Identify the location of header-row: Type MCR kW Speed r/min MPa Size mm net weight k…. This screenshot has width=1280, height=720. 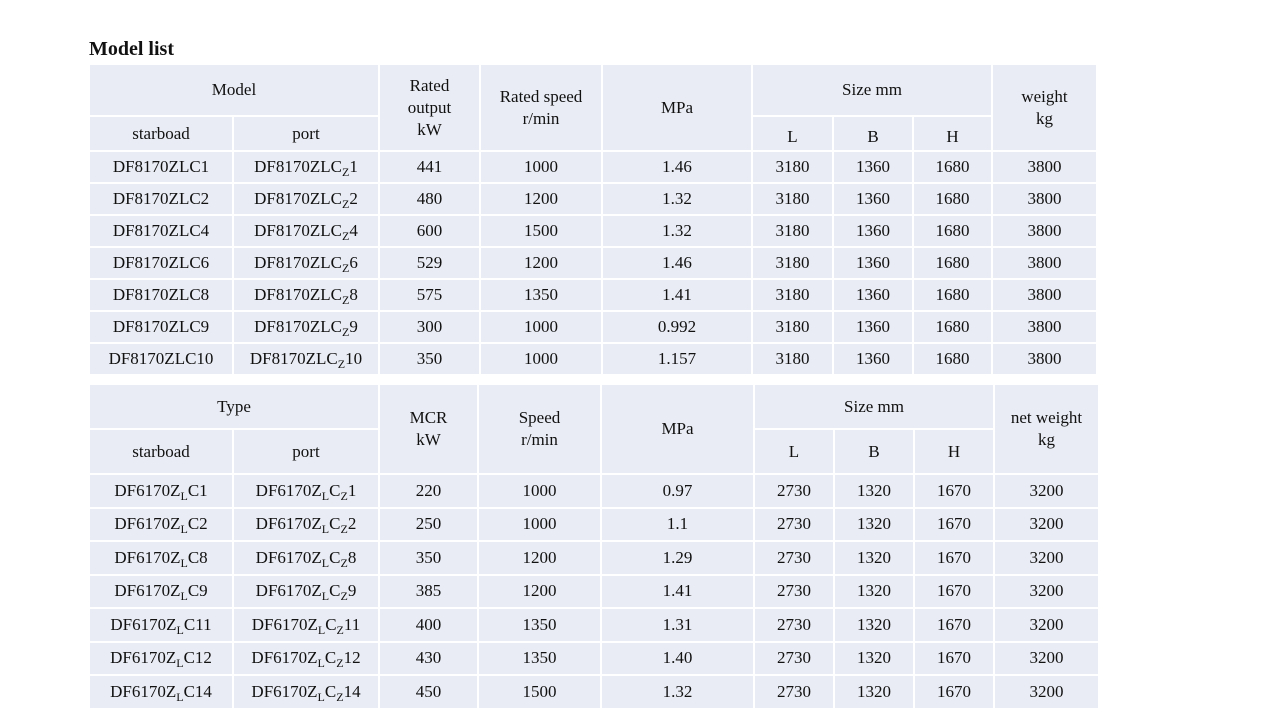
(594, 429).